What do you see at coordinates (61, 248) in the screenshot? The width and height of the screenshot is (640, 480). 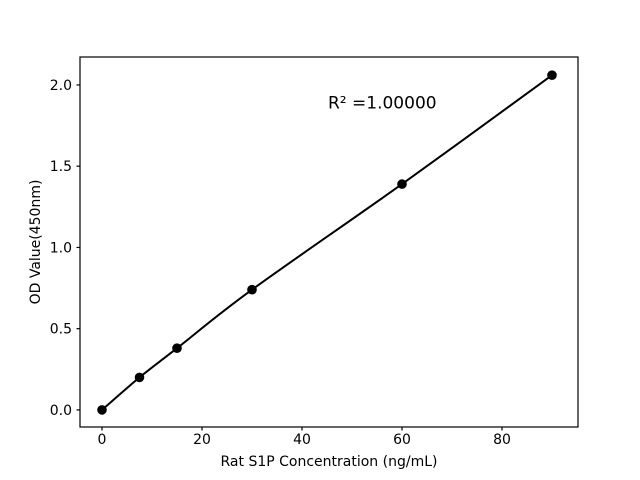 I see `y-tick-label: 1.0` at bounding box center [61, 248].